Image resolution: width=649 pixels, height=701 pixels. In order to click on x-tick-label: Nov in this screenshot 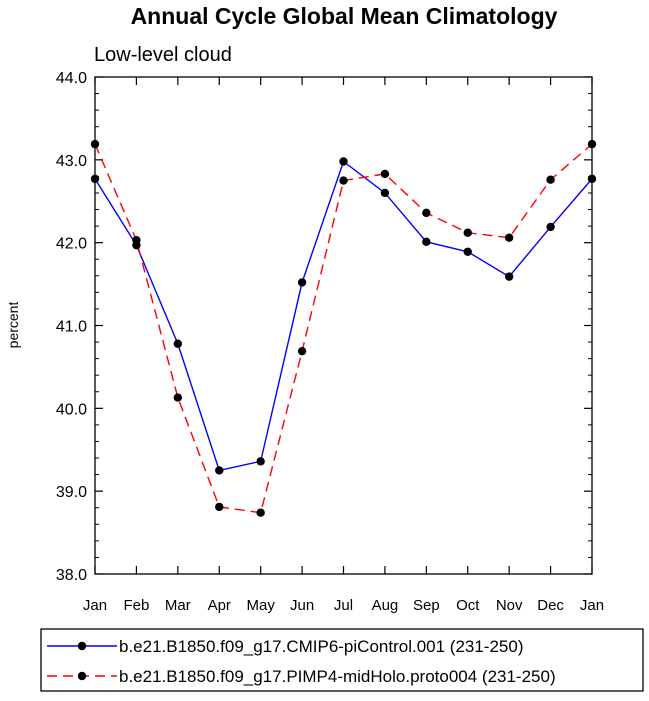, I will do `click(509, 605)`.